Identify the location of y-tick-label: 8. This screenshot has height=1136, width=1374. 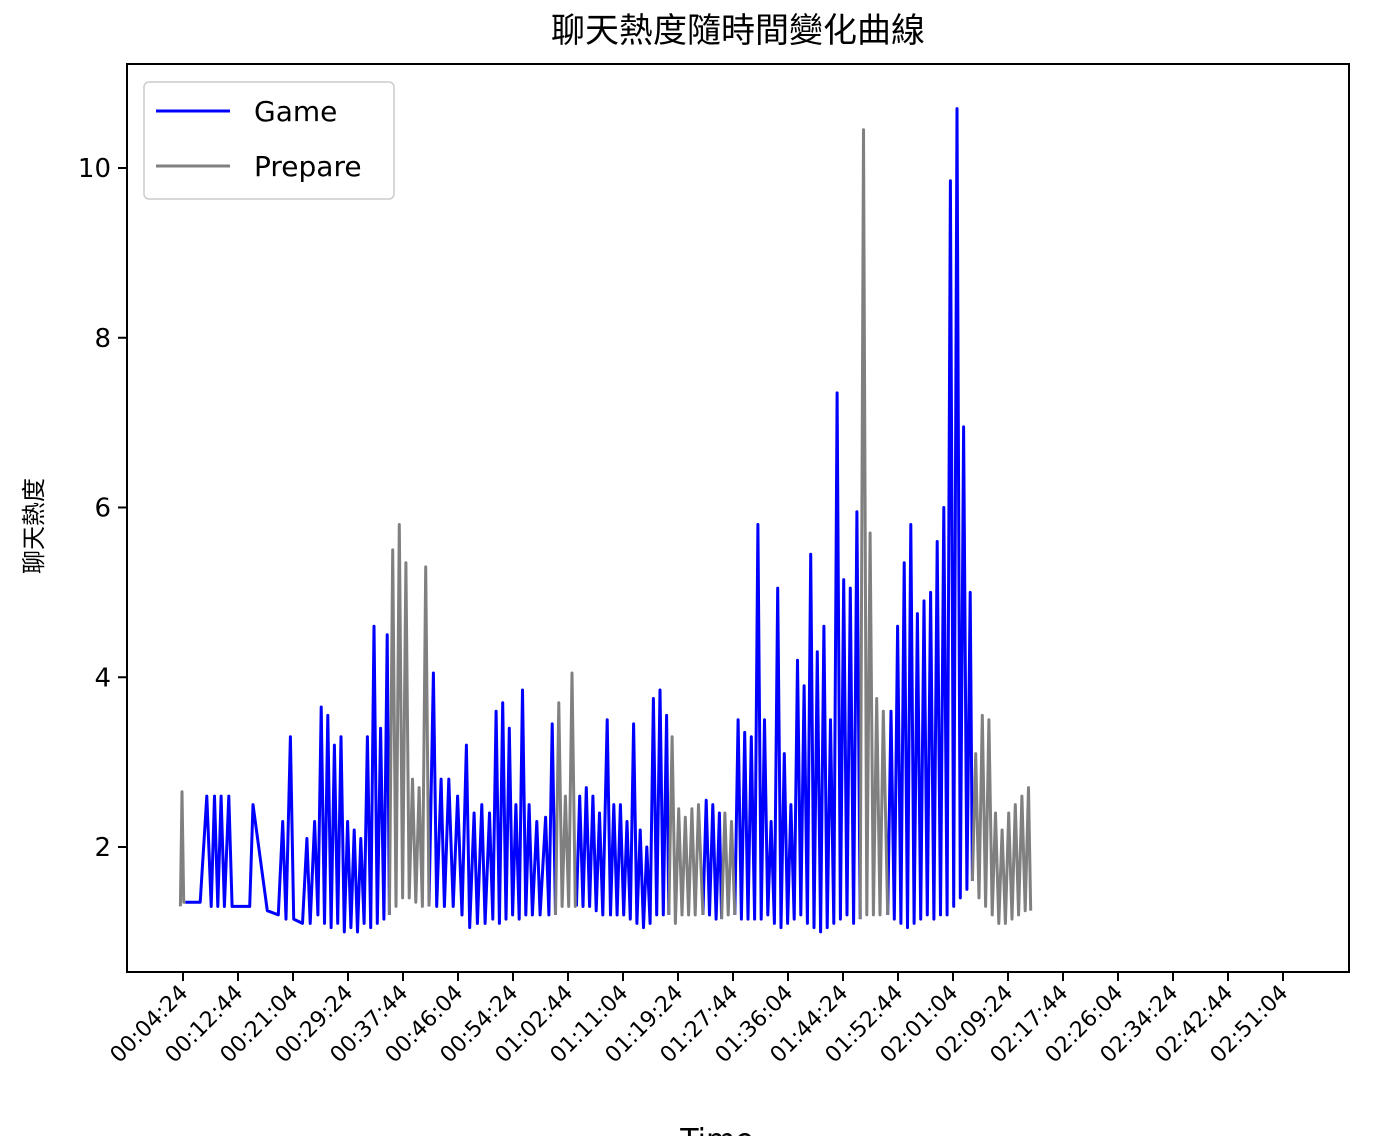
(102, 339).